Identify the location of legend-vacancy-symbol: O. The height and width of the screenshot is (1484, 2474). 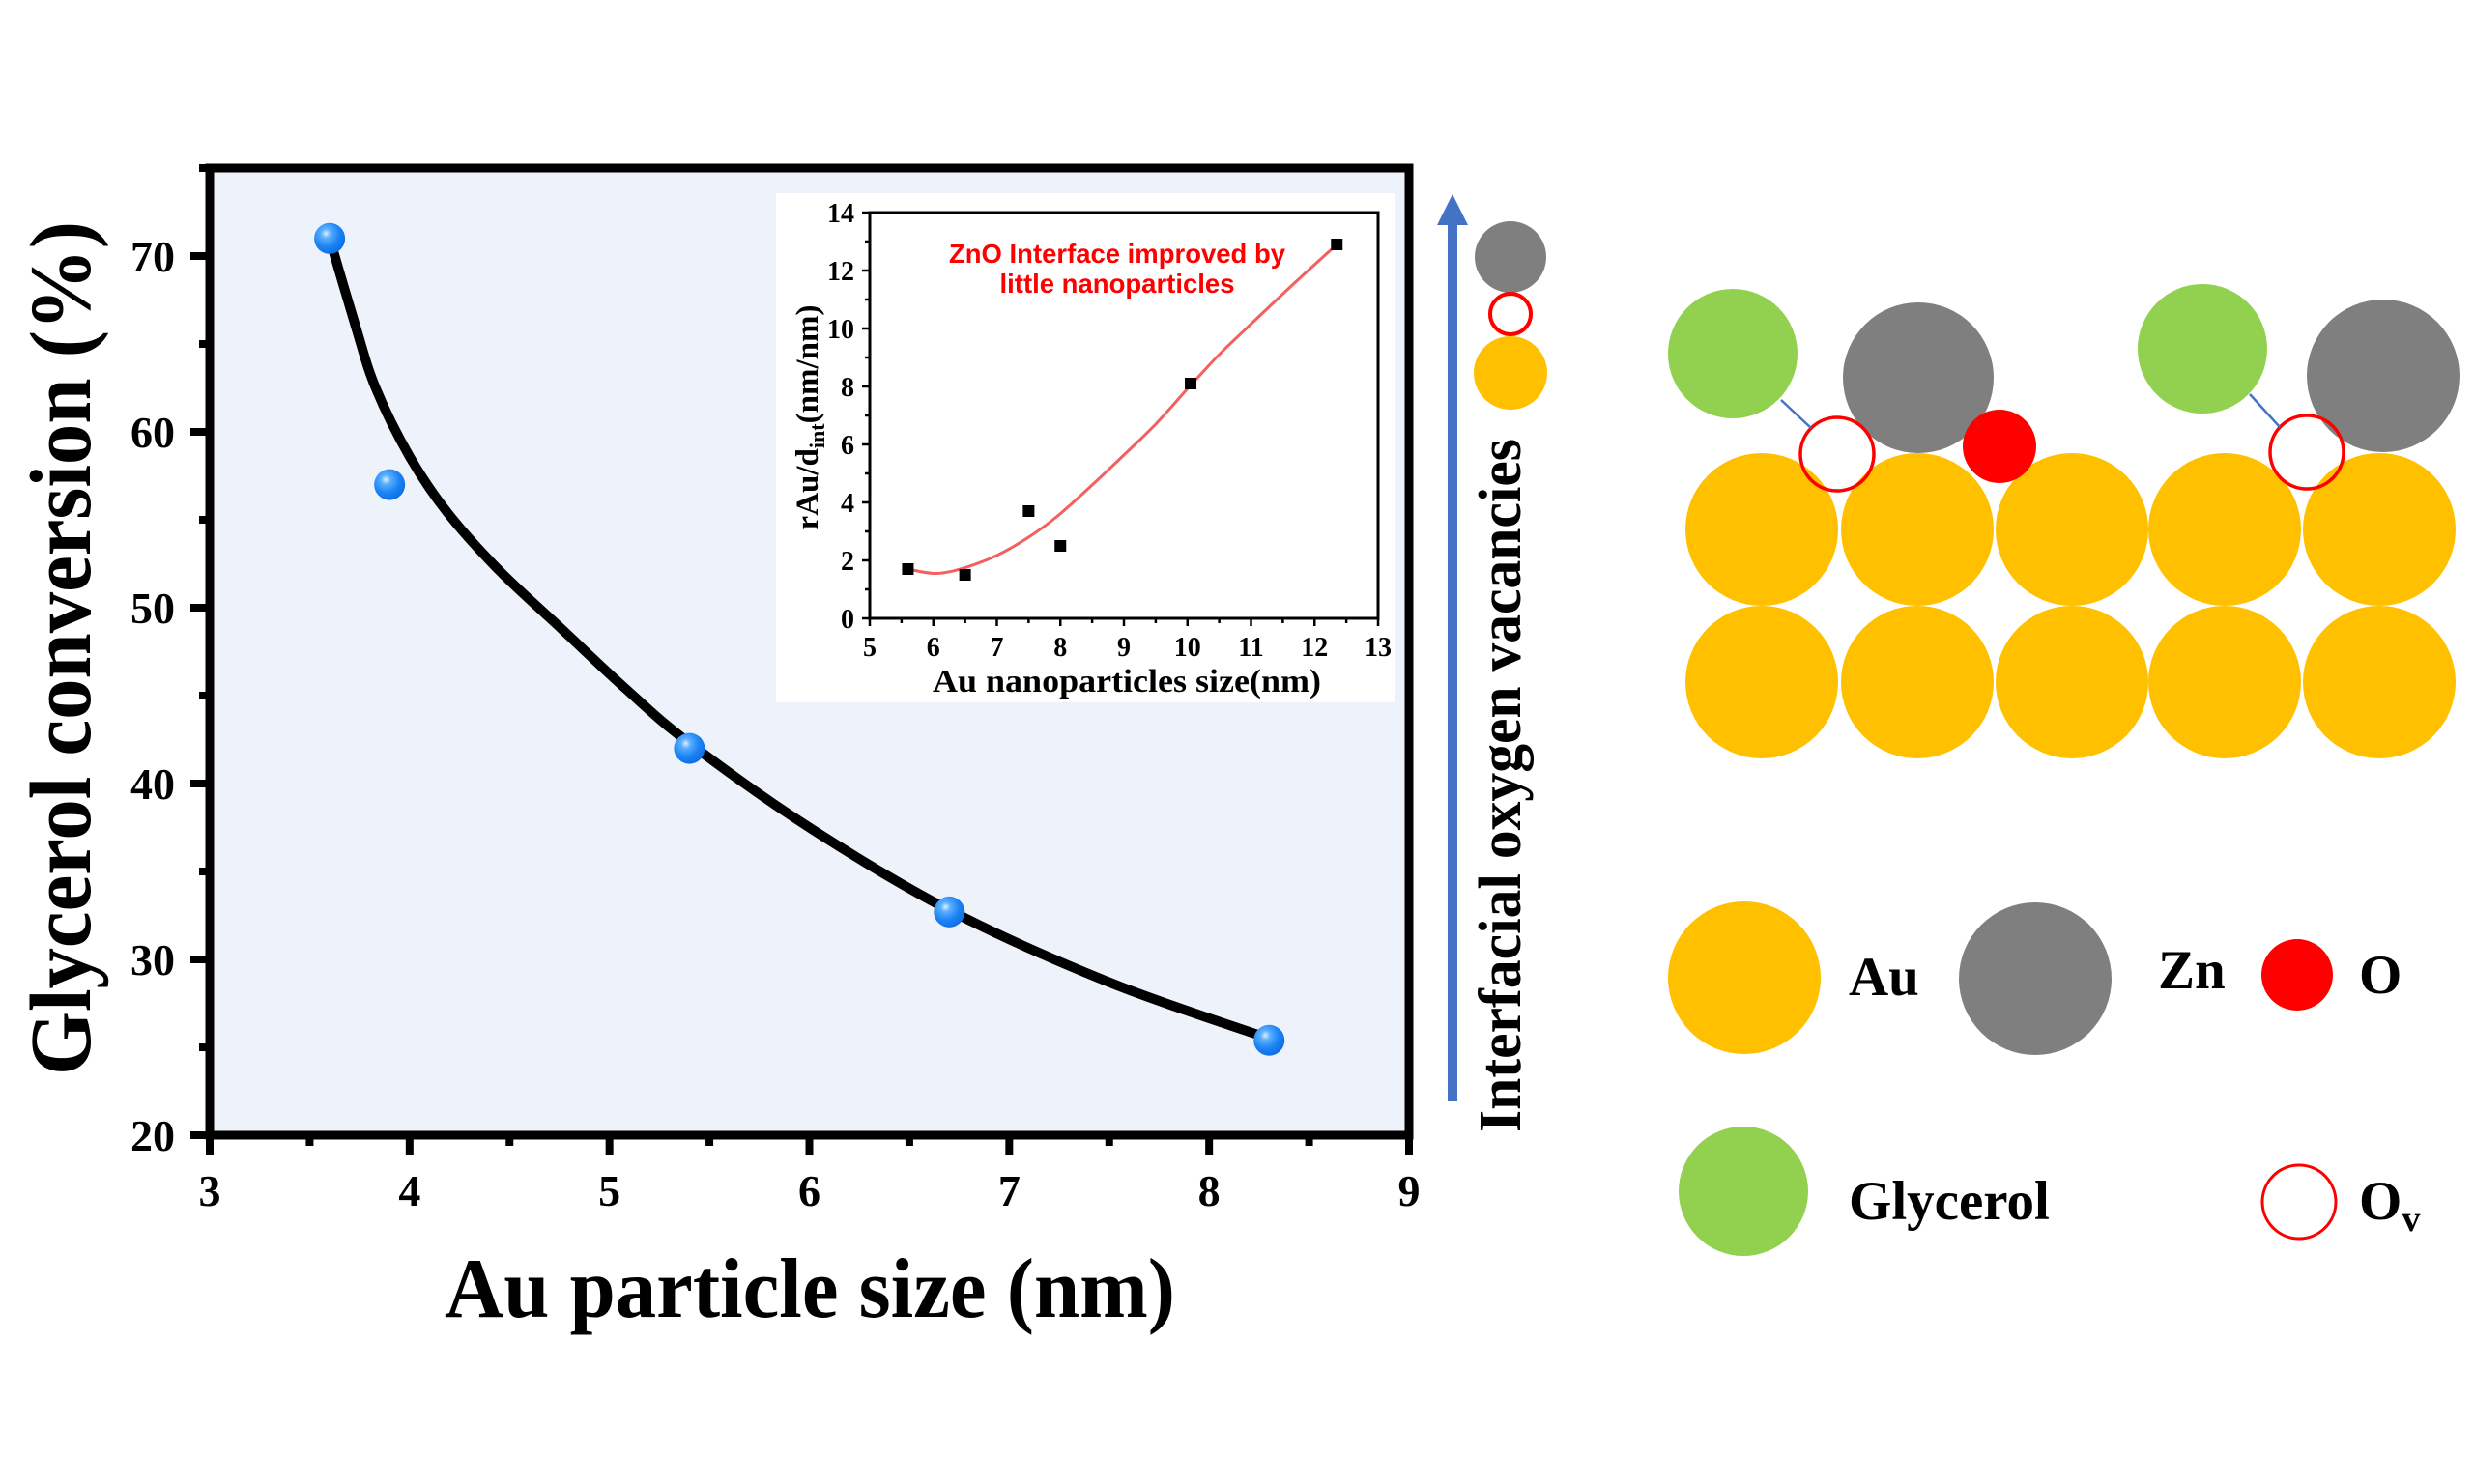
(2381, 1201).